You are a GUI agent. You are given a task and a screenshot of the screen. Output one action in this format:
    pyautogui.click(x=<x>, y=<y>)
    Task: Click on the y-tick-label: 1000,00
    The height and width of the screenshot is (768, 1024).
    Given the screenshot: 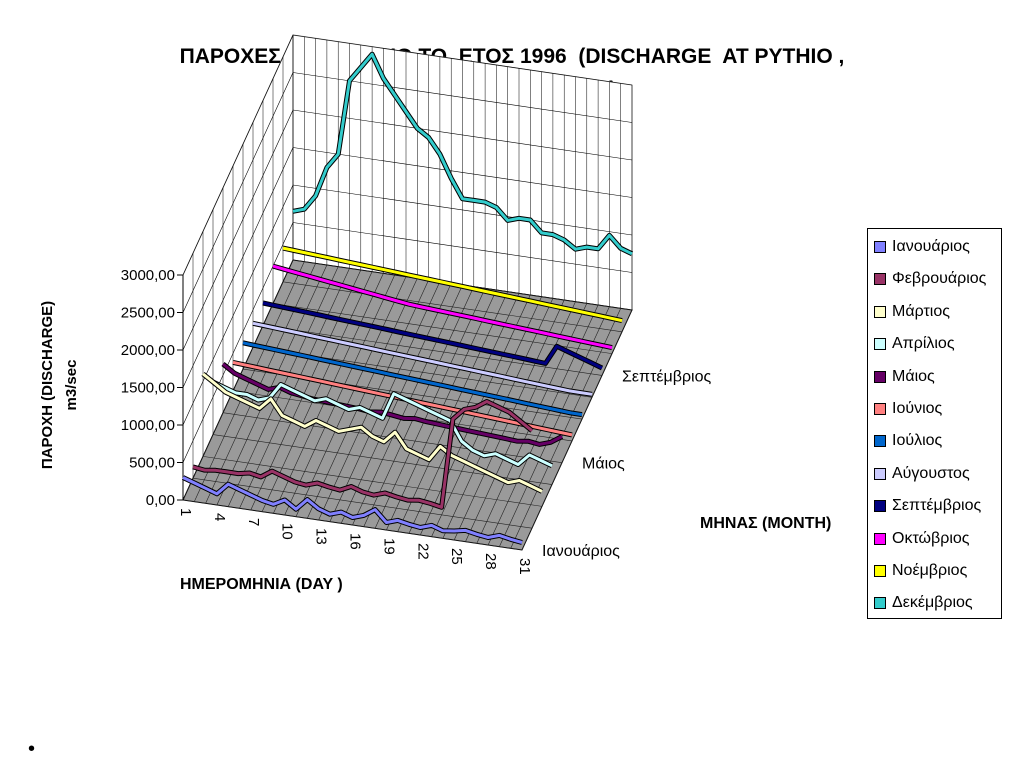 What is the action you would take?
    pyautogui.click(x=148, y=425)
    